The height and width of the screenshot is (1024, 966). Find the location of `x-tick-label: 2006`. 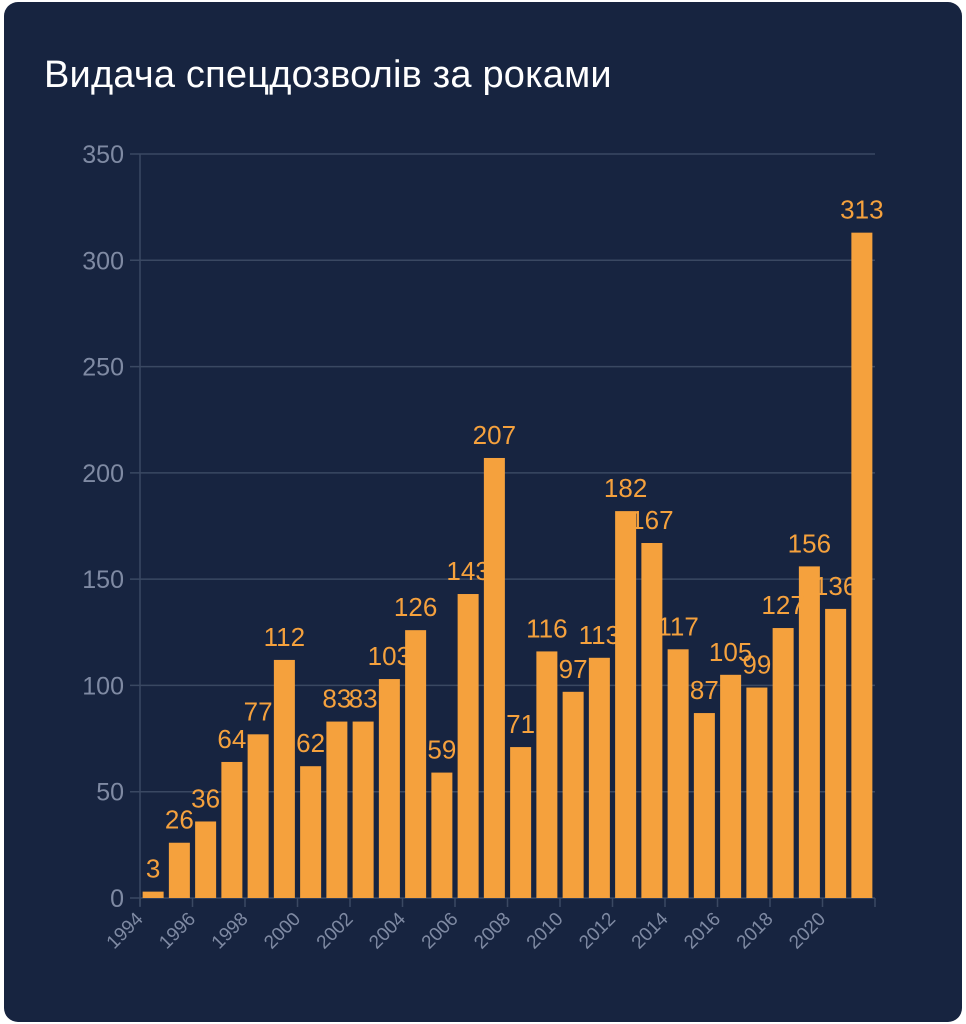

x-tick-label: 2006 is located at coordinates (440, 931).